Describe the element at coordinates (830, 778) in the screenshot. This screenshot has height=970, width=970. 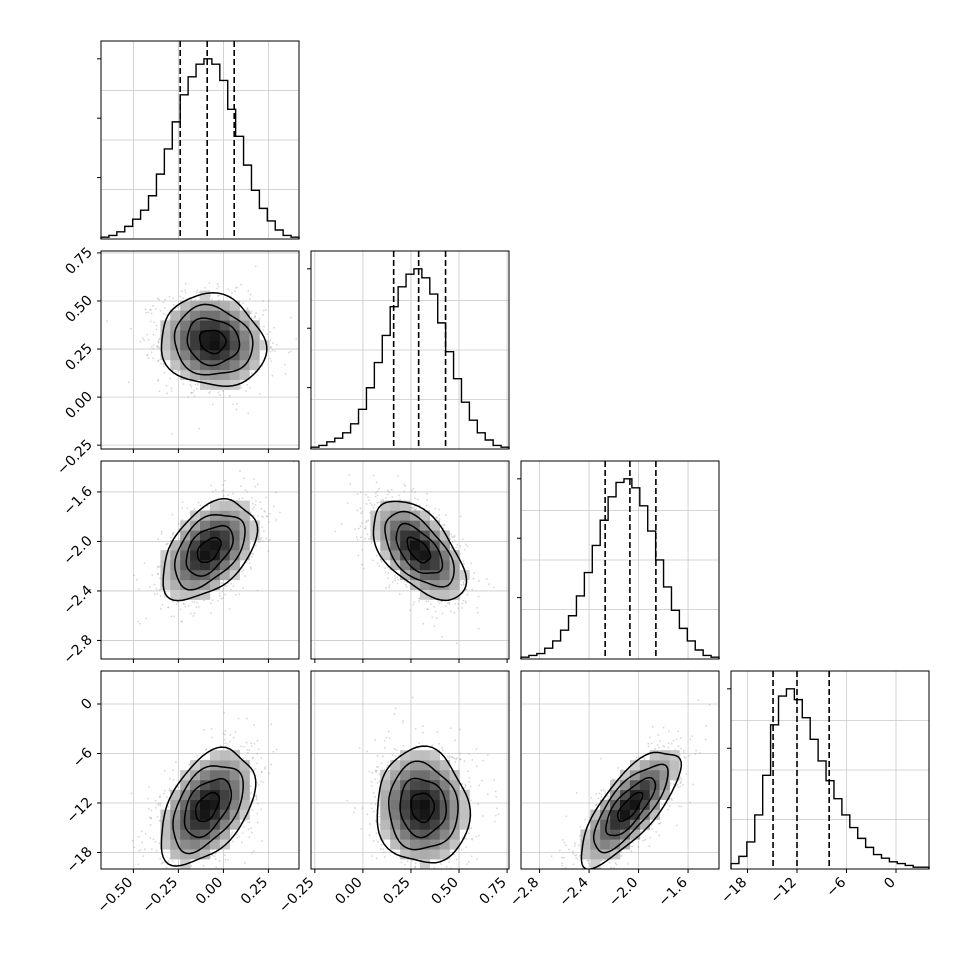
I see `histogram-p4` at that location.